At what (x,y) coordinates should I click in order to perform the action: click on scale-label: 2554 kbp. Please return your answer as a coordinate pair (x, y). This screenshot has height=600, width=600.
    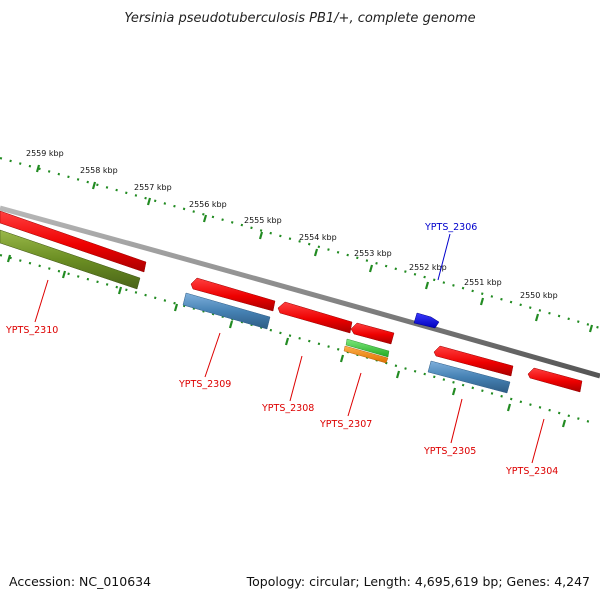
    Looking at the image, I should click on (318, 237).